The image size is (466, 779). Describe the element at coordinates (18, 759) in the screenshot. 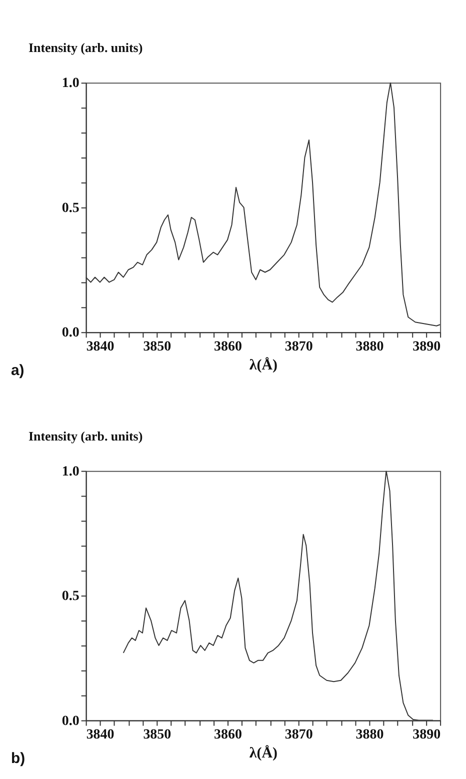

I see `text: b)` at that location.